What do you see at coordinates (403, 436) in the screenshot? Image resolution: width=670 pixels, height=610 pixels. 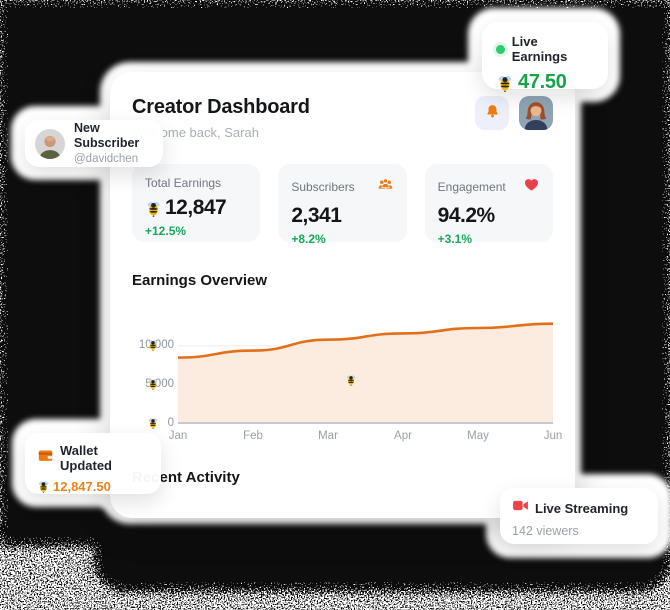 I see `x-axis-label: Apr` at bounding box center [403, 436].